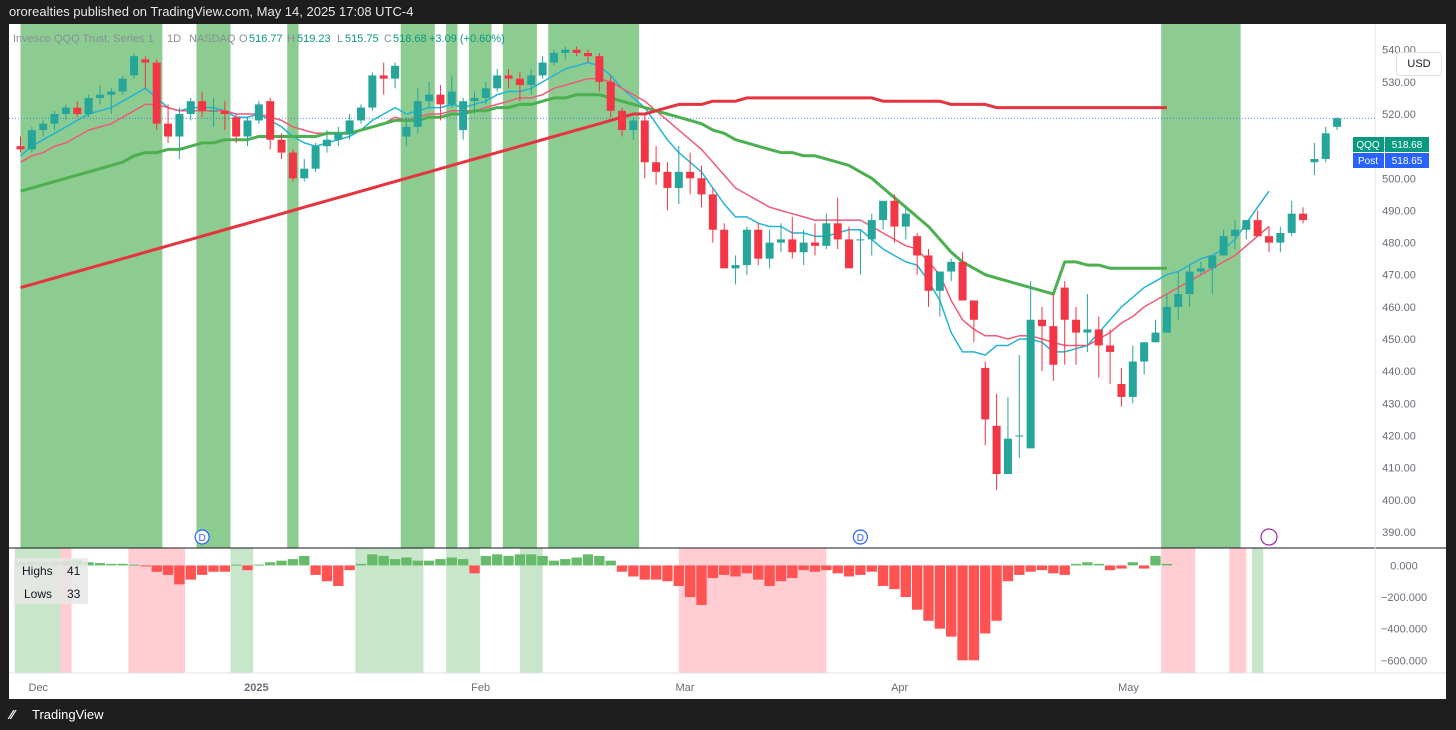  What do you see at coordinates (1419, 64) in the screenshot?
I see `currency-button: USD` at bounding box center [1419, 64].